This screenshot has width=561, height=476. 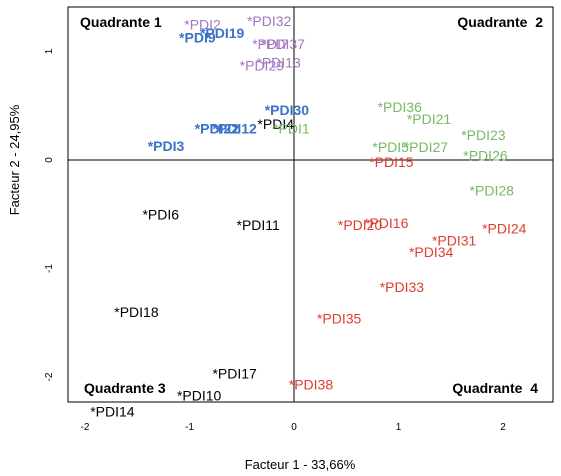 I want to click on point-label: *PDI28, so click(x=492, y=190).